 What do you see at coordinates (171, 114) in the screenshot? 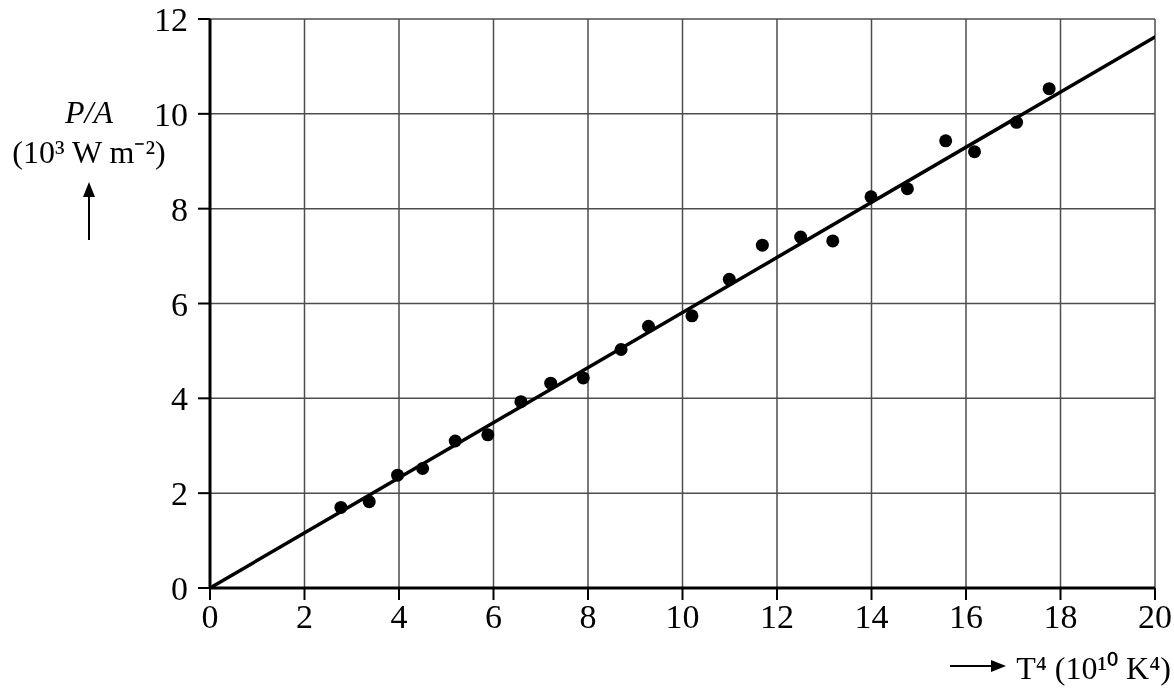
I see `y-tick-label: 10` at bounding box center [171, 114].